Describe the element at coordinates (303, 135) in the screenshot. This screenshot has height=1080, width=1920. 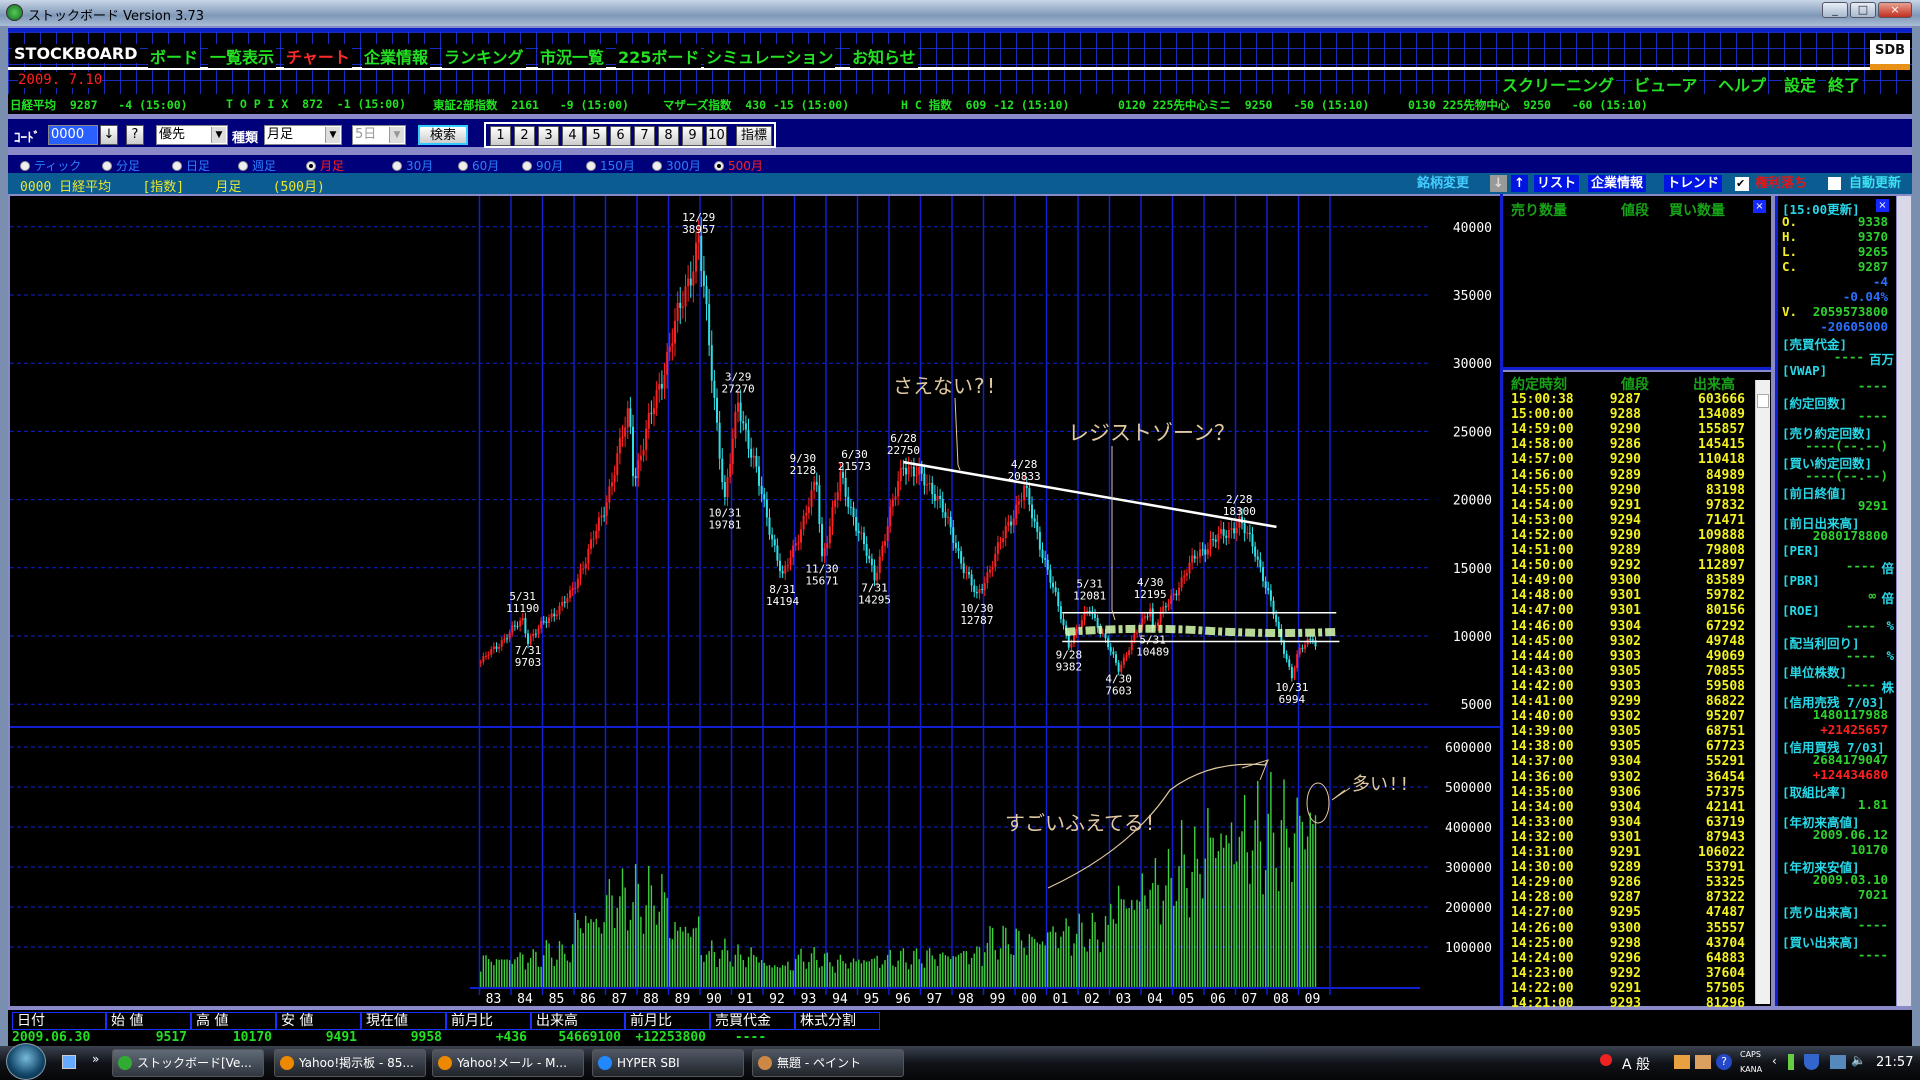
I see `kind-select: 月足 ▼` at that location.